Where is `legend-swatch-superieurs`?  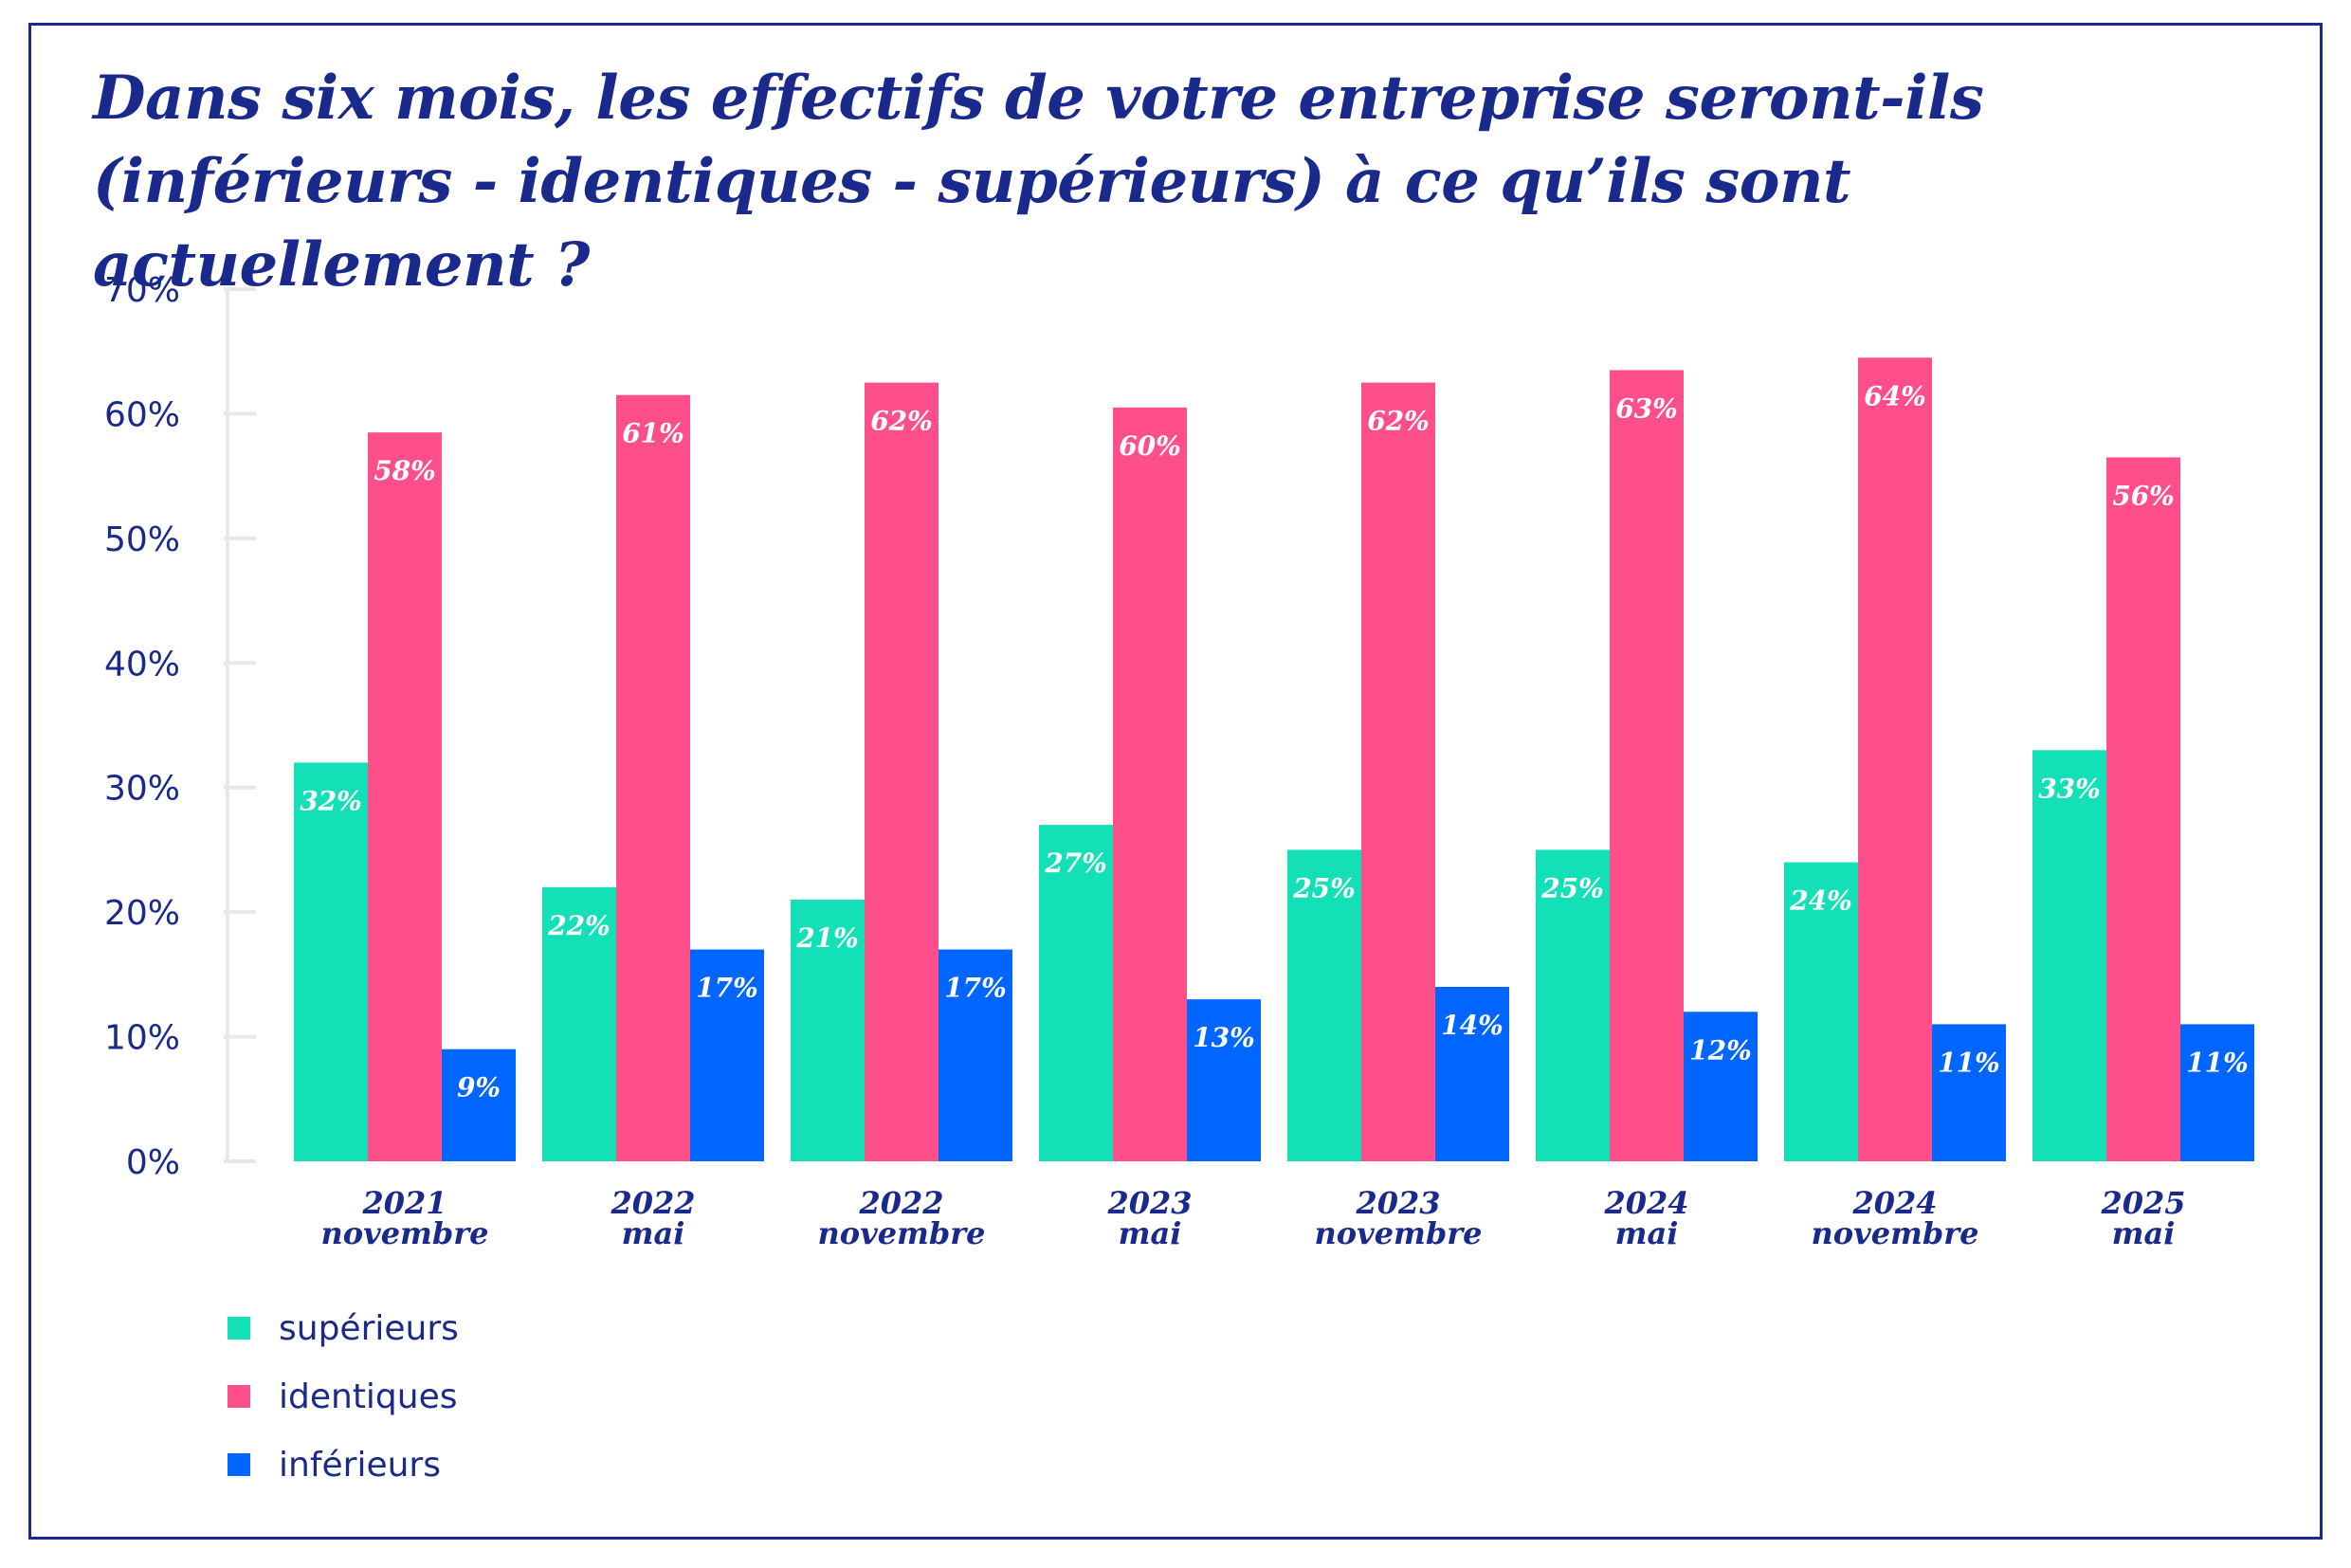 legend-swatch-superieurs is located at coordinates (239, 1328).